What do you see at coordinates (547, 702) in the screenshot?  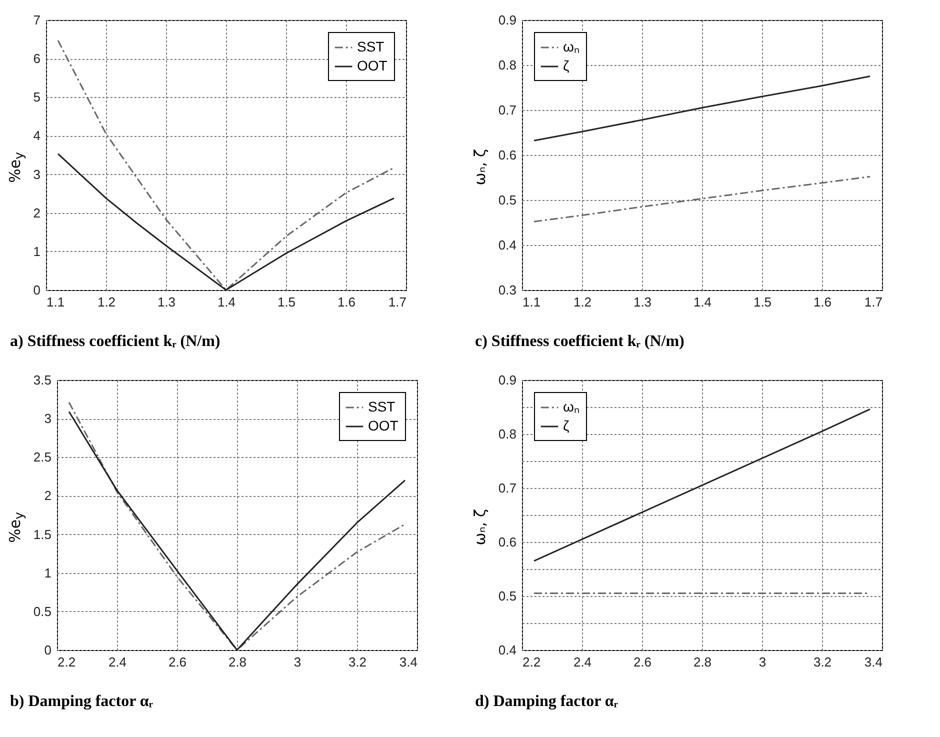 I see `x-axis-title: d) Damping factor αᵣ` at bounding box center [547, 702].